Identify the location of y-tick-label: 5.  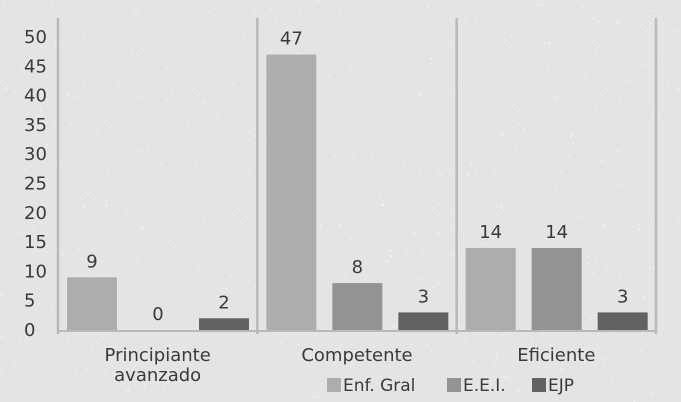
(29, 301).